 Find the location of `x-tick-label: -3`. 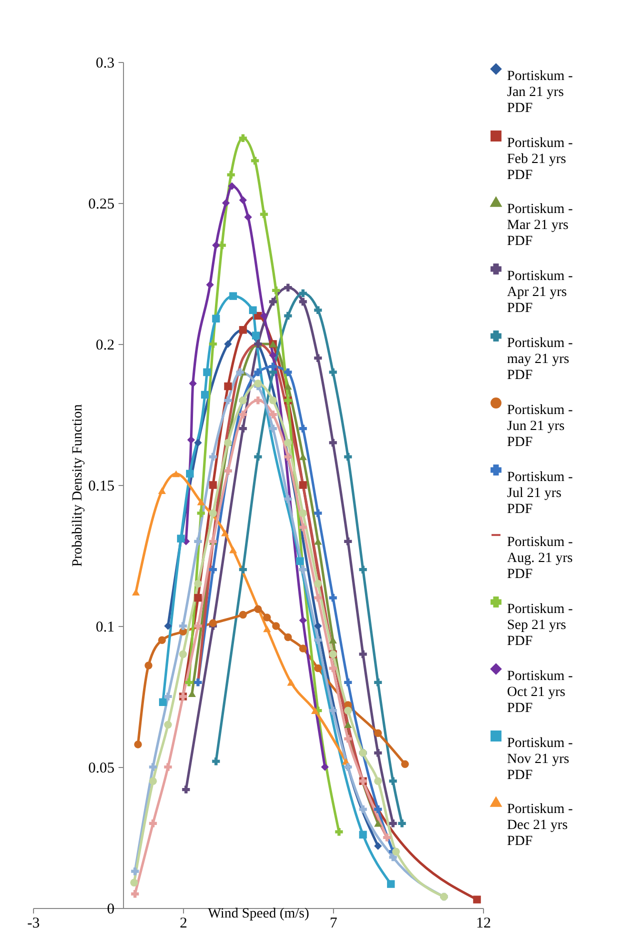

x-tick-label: -3 is located at coordinates (33, 924).